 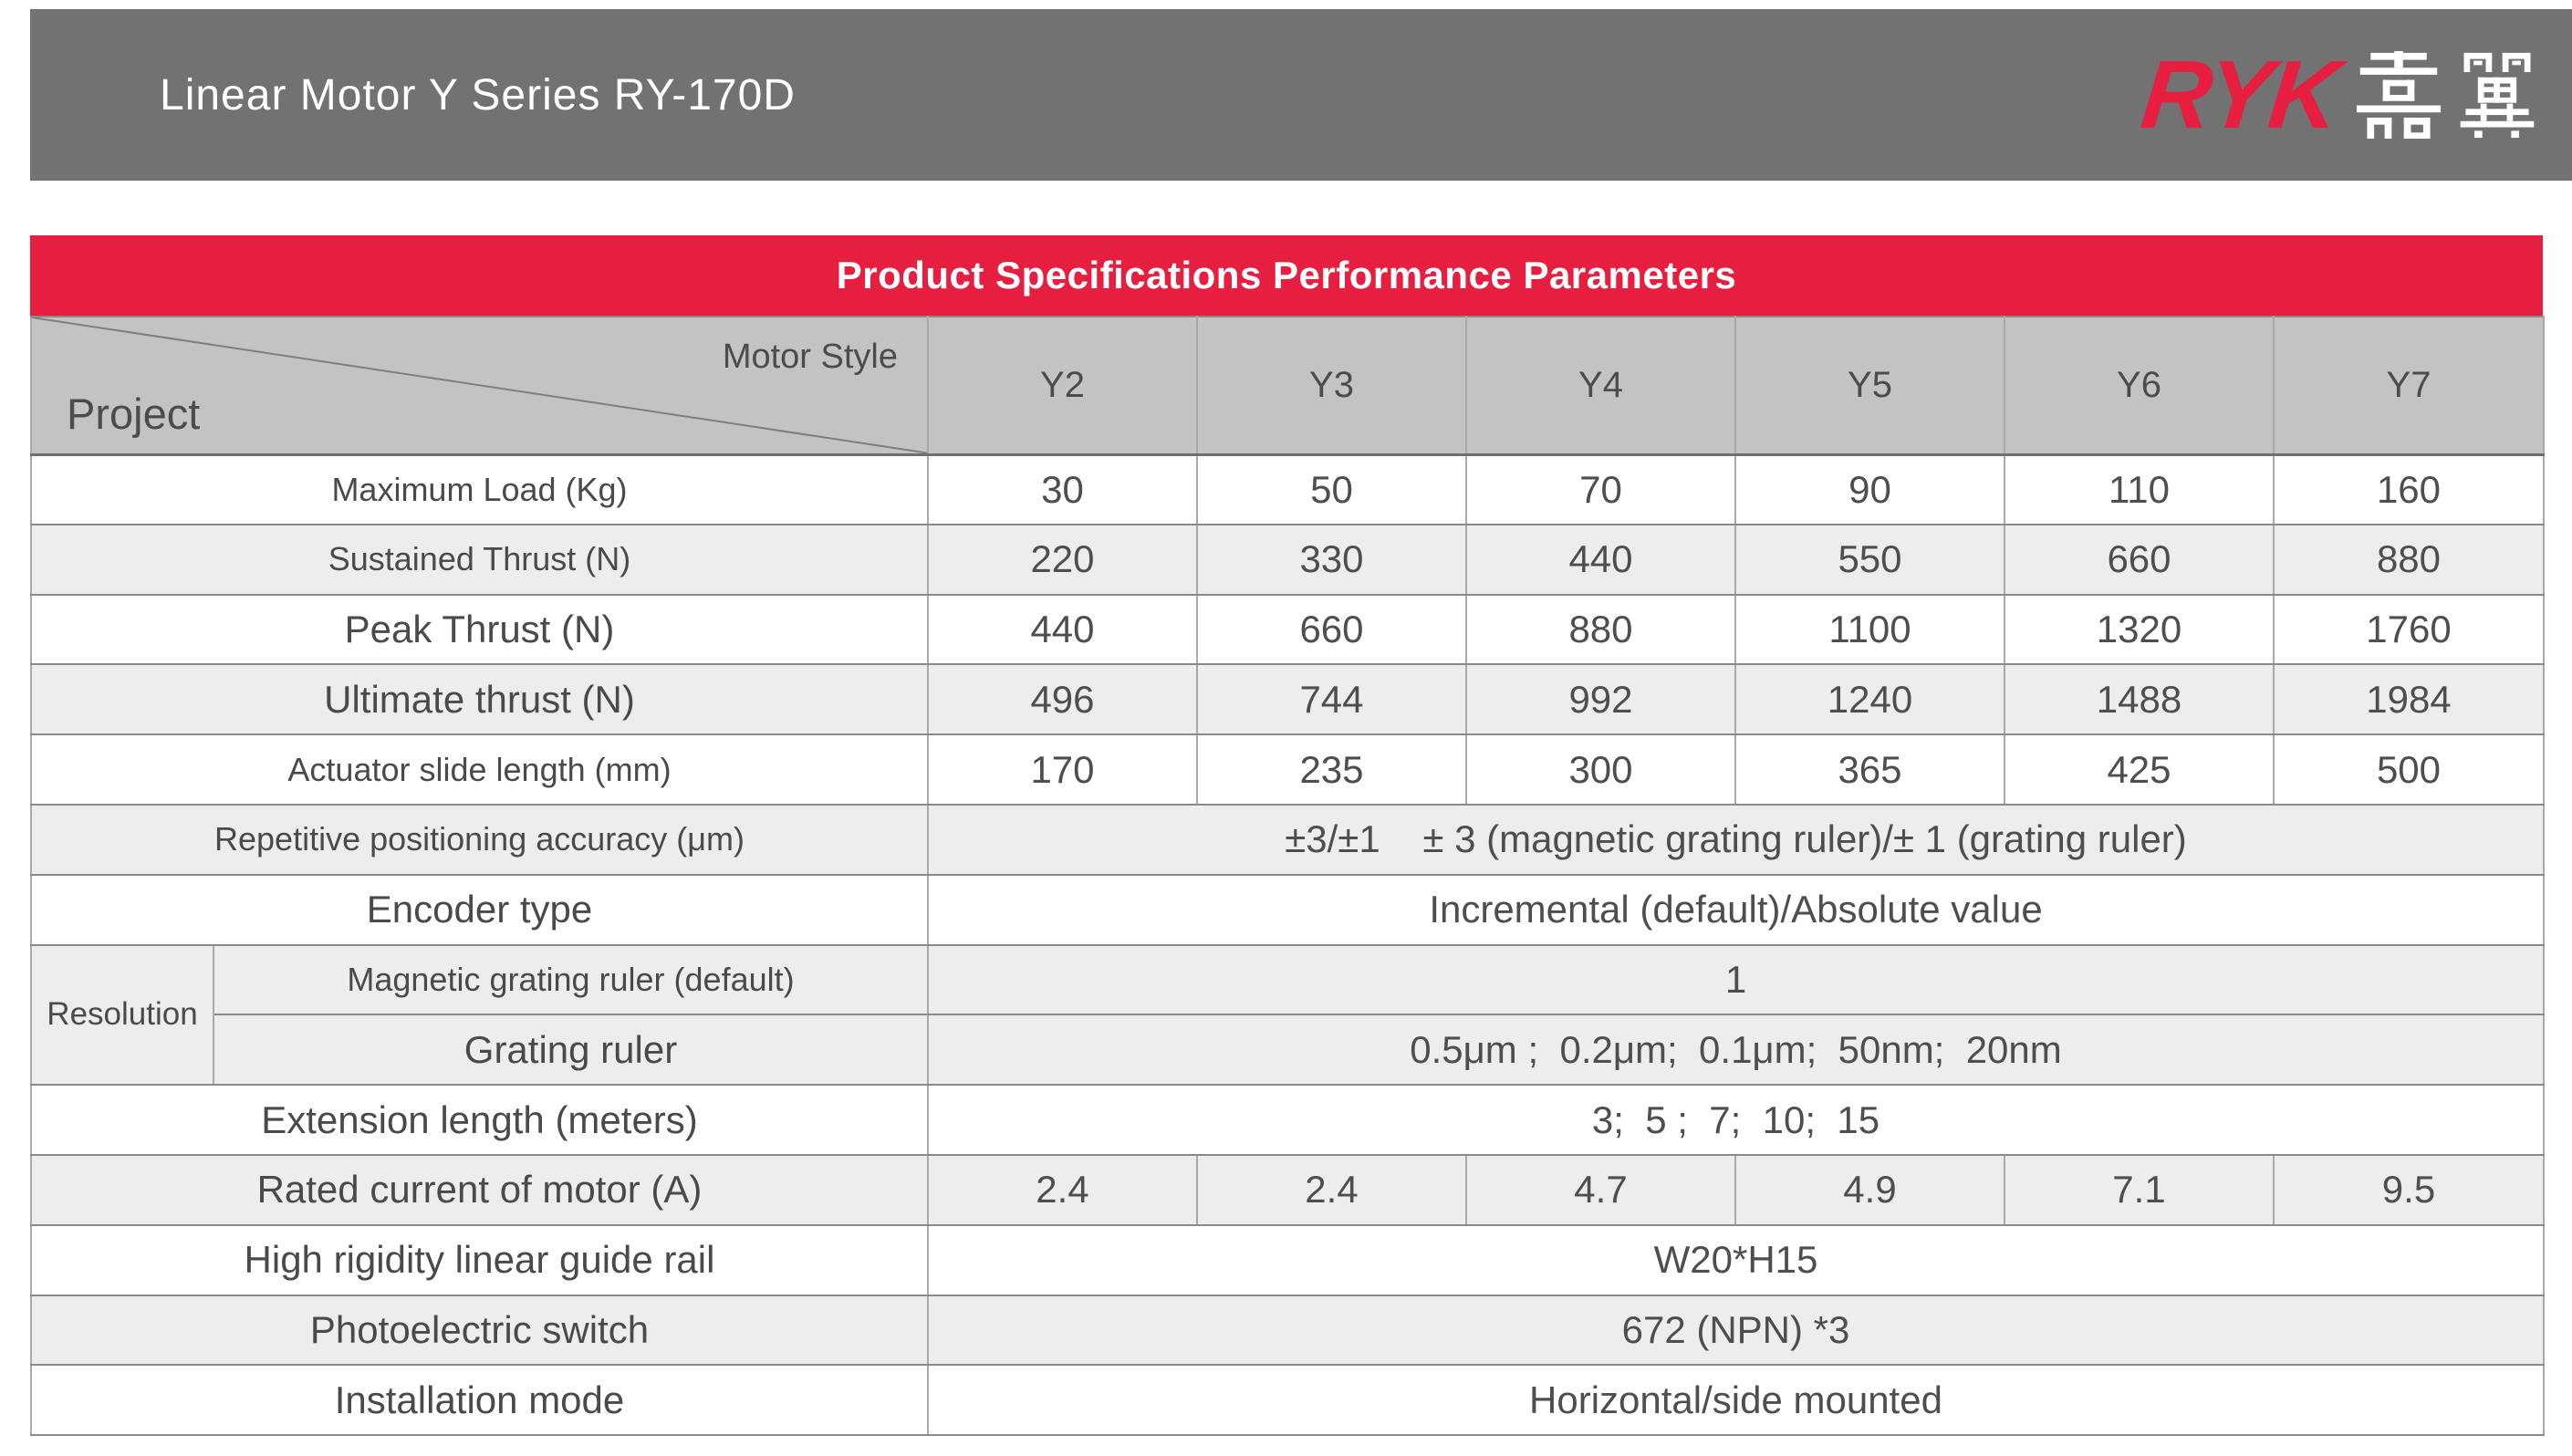 I want to click on value-cell: 160, so click(x=2409, y=489).